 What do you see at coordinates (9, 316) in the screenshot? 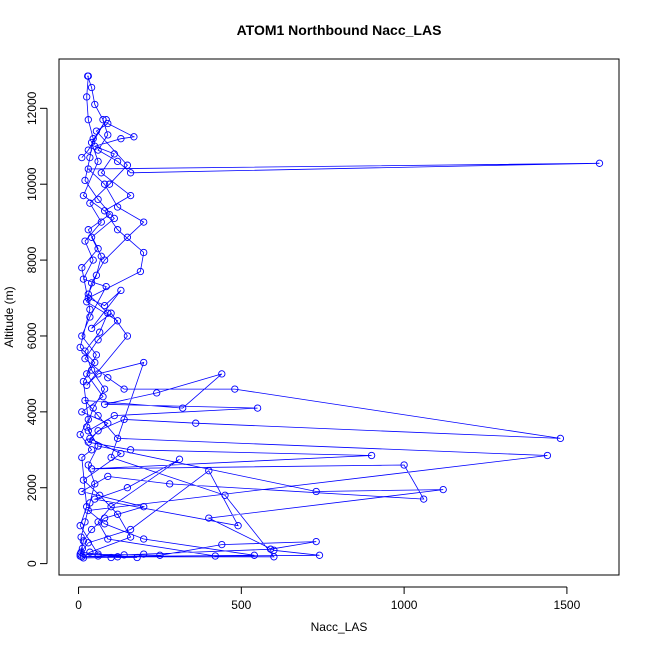
I see `y-axis-label: Altitude (m)` at bounding box center [9, 316].